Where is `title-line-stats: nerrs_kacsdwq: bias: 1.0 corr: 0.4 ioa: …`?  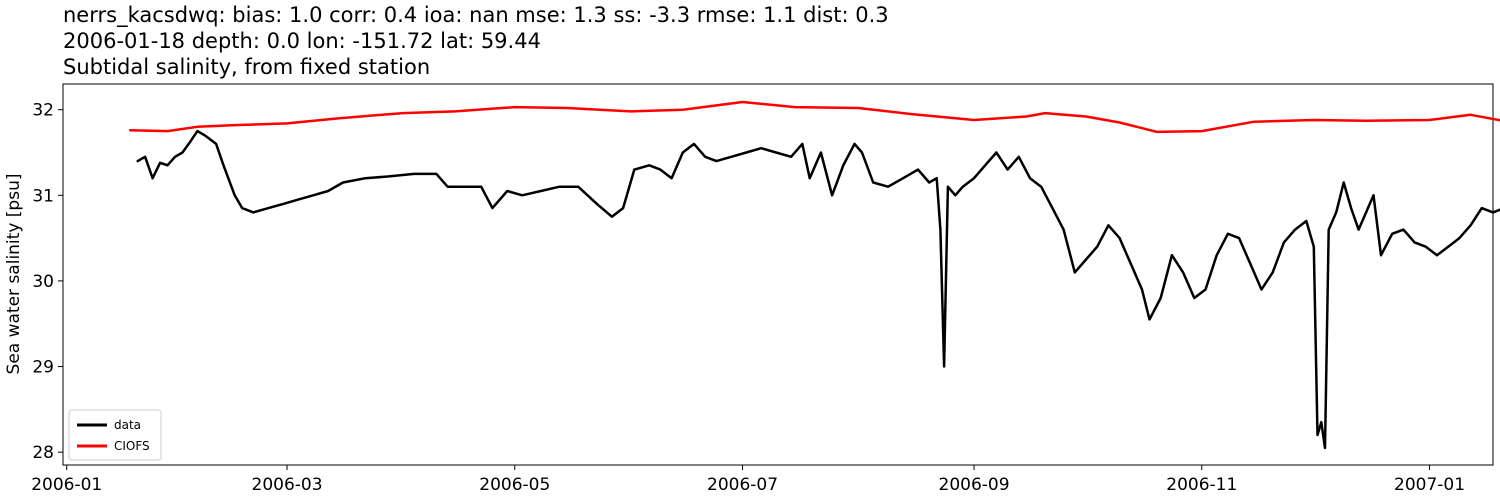
title-line-stats: nerrs_kacsdwq: bias: 1.0 corr: 0.4 ioa: … is located at coordinates (476, 15).